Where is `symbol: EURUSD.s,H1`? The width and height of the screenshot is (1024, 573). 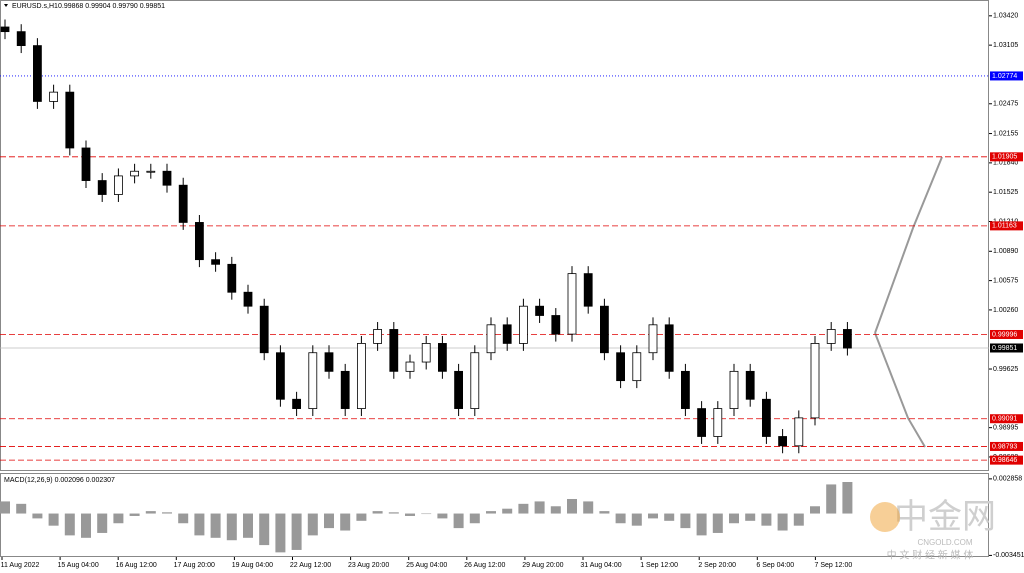 symbol: EURUSD.s,H1 is located at coordinates (35, 6).